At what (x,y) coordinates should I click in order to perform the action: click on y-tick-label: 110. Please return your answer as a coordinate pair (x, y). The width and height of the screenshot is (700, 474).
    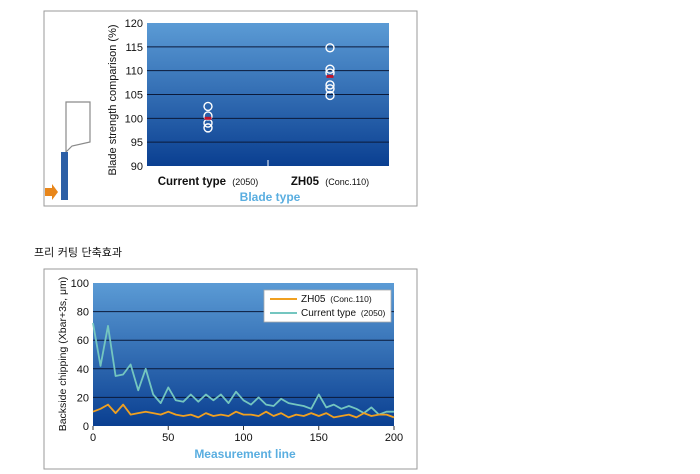
    Looking at the image, I should click on (134, 72).